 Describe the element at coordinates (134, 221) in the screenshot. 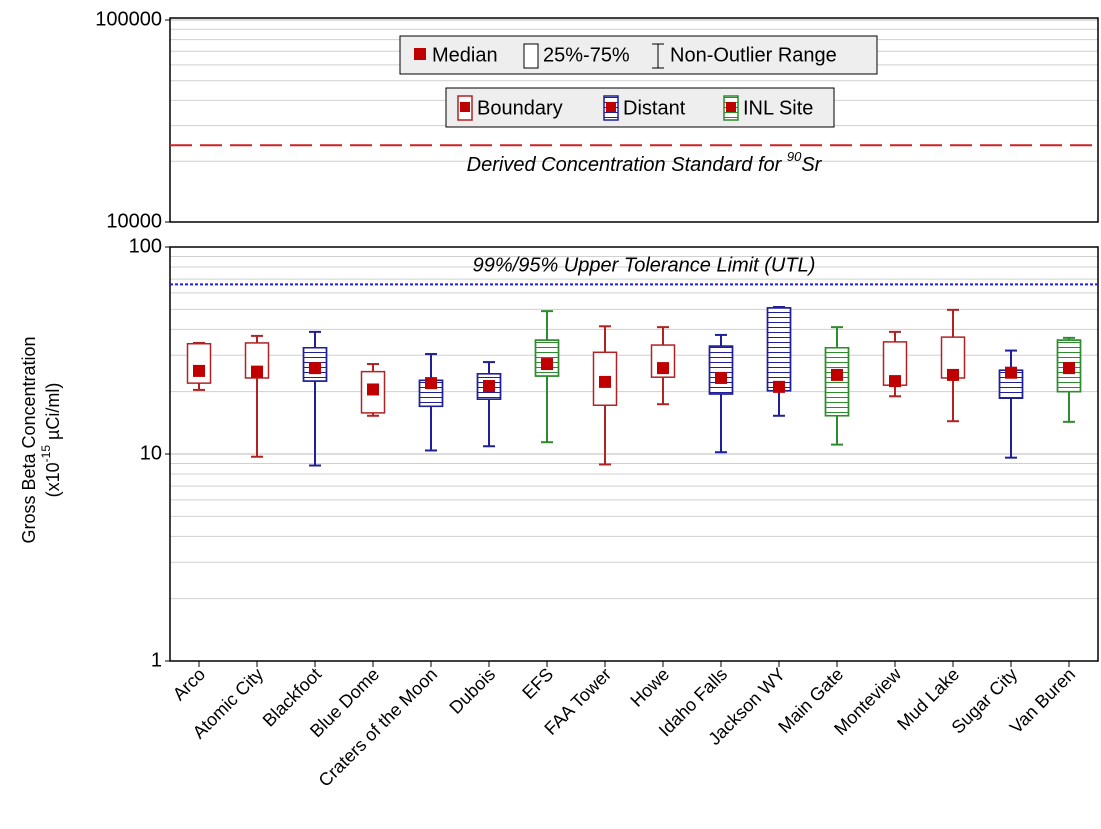

I see `y-tick-label: 10000` at that location.